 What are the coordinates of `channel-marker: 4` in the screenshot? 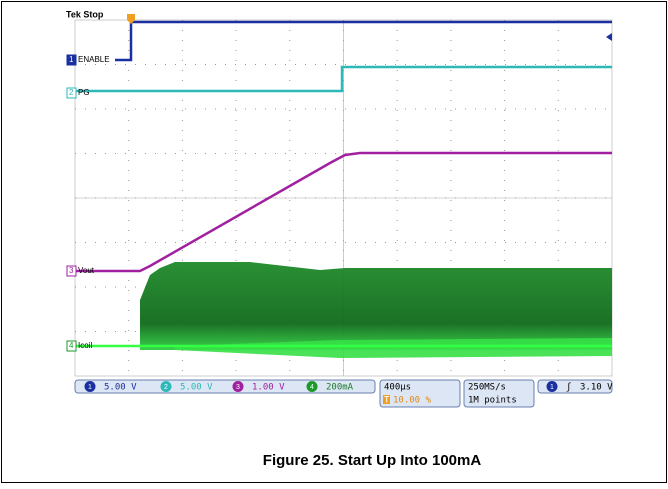 It's located at (71, 345).